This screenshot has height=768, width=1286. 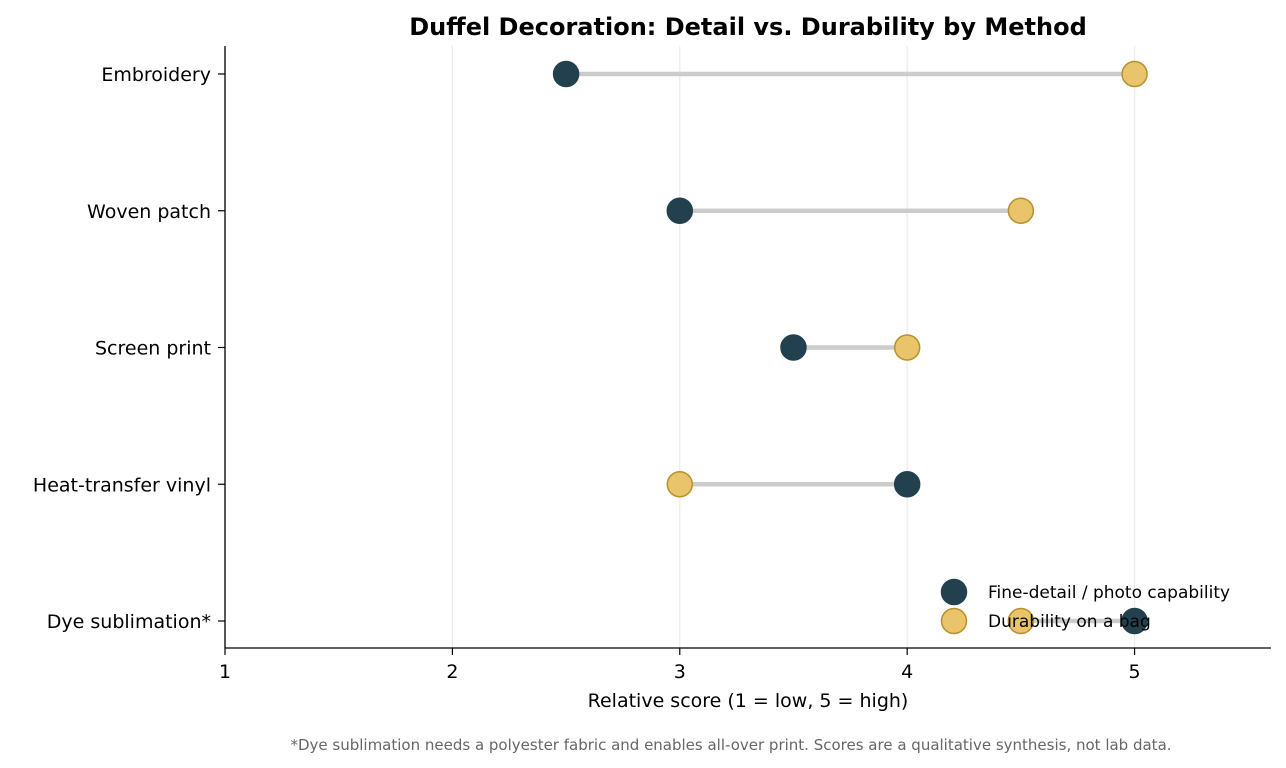 I want to click on x-axis-label: Relative score (1 = low, 5 = high), so click(x=748, y=701).